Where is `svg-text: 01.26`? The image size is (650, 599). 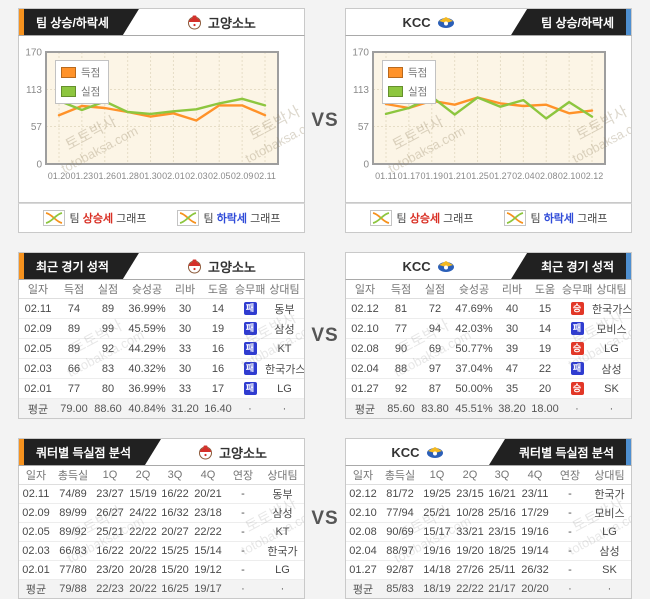 svg-text: 01.26 is located at coordinates (105, 176).